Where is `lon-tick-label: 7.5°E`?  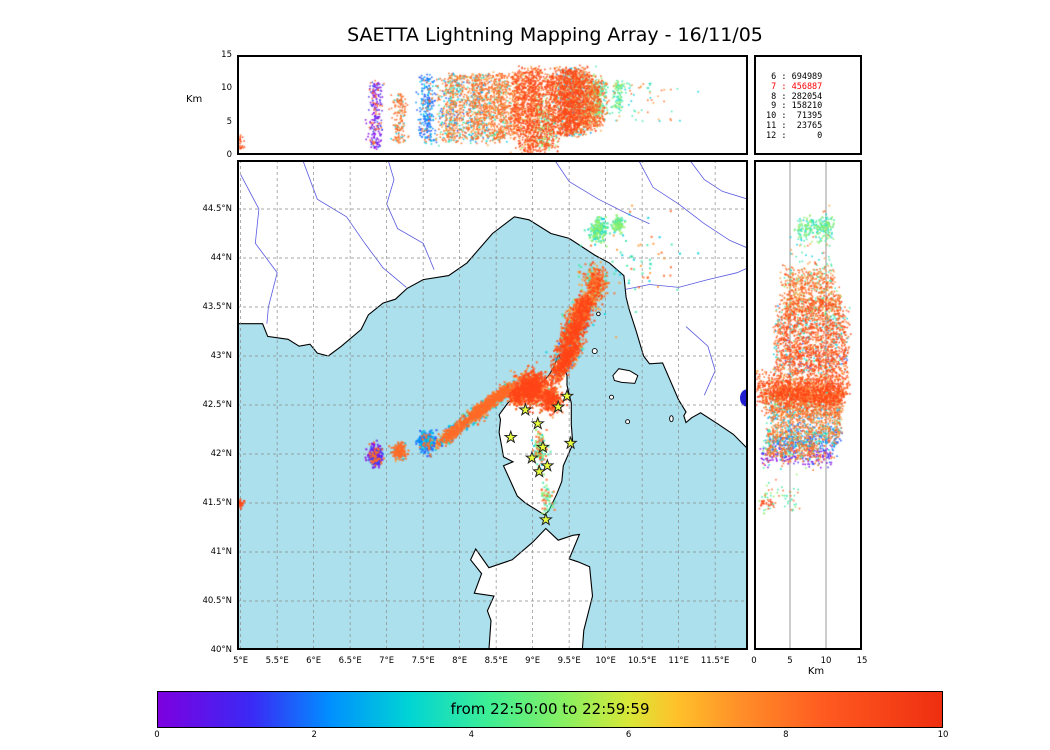
lon-tick-label: 7.5°E is located at coordinates (423, 661).